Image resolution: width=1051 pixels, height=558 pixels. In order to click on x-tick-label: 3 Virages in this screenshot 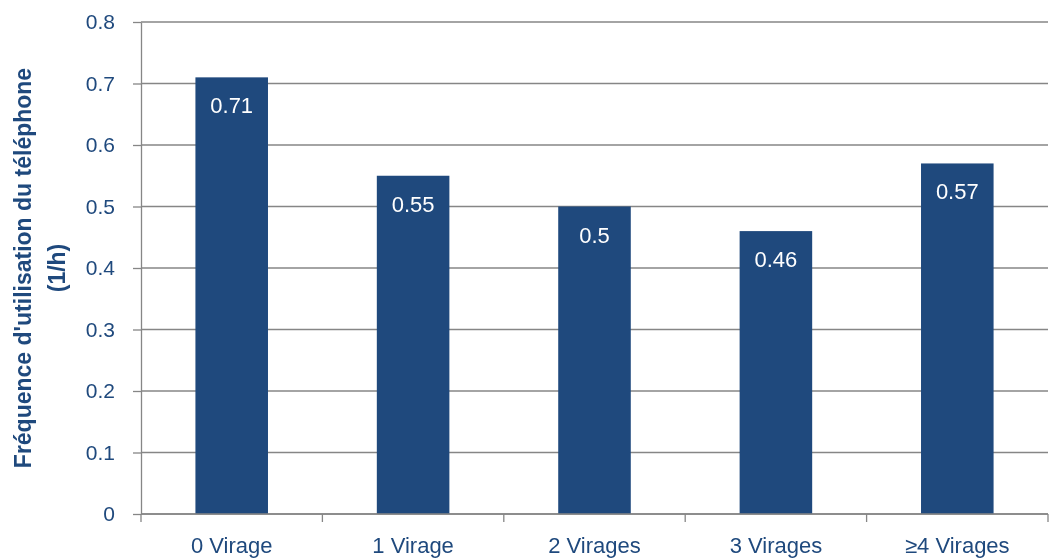, I will do `click(776, 545)`.